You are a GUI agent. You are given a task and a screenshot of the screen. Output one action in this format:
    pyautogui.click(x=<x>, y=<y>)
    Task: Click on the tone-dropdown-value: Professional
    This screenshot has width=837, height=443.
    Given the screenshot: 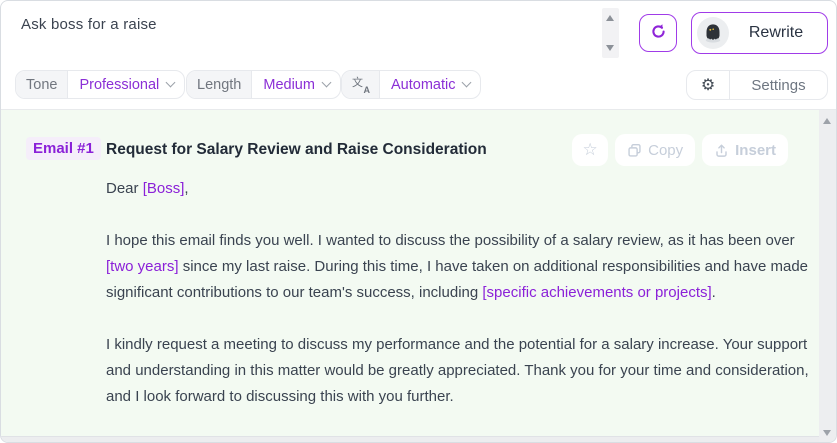 What is the action you would take?
    pyautogui.click(x=119, y=84)
    